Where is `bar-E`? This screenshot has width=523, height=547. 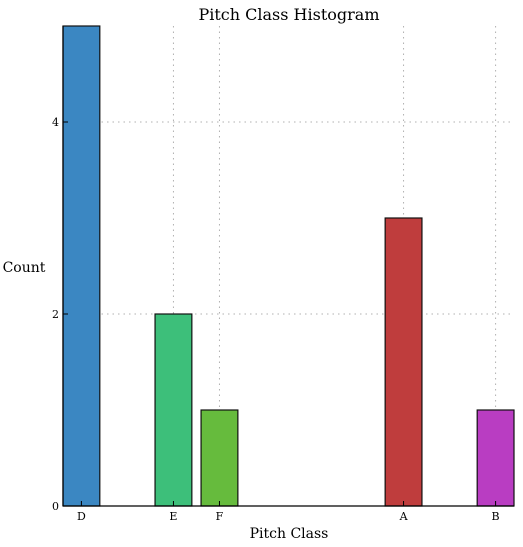 bar-E is located at coordinates (173, 410).